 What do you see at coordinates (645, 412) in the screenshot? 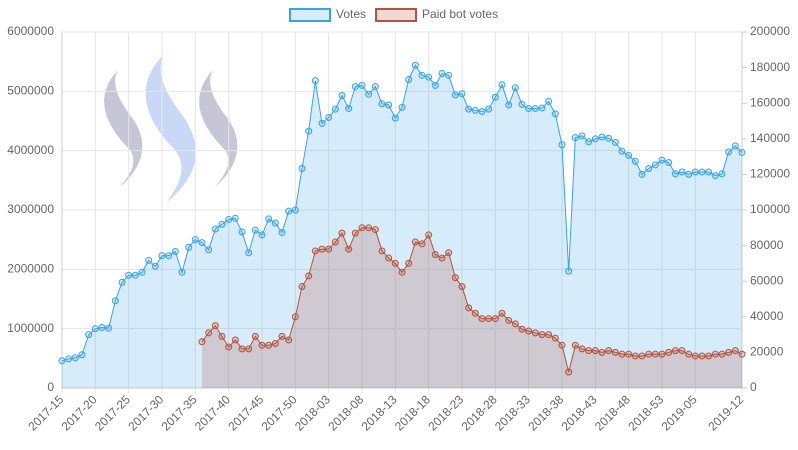
I see `x-tick-label: 2018-53` at bounding box center [645, 412].